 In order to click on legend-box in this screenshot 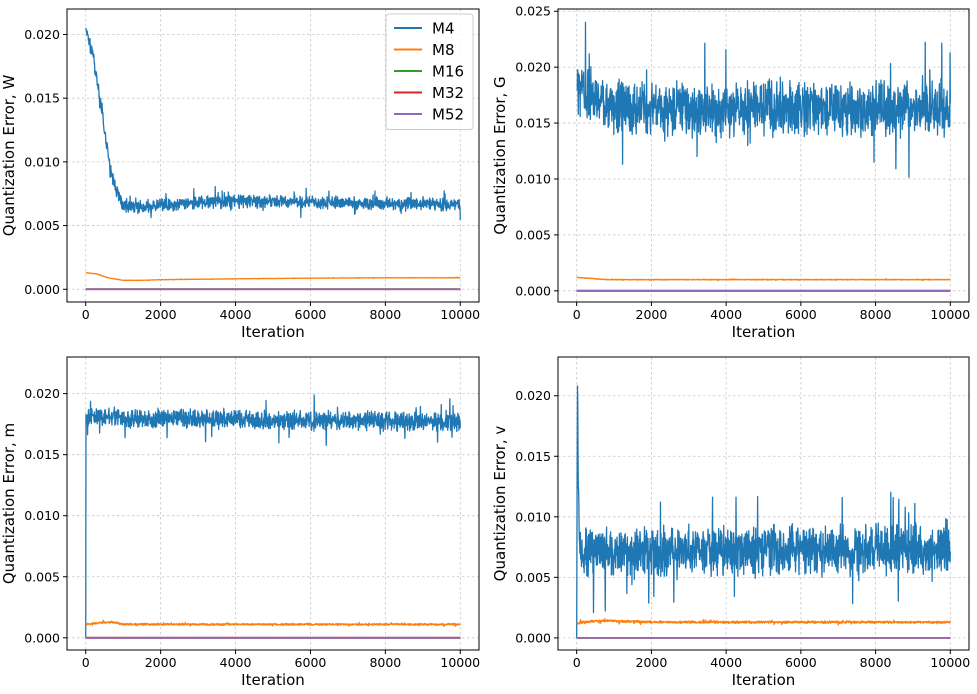, I will do `click(429, 71)`.